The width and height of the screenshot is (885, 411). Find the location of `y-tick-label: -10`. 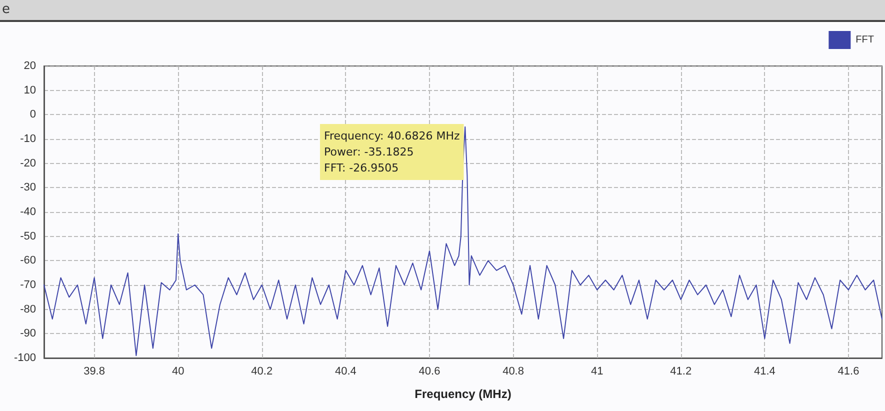

y-tick-label: -10 is located at coordinates (28, 139).